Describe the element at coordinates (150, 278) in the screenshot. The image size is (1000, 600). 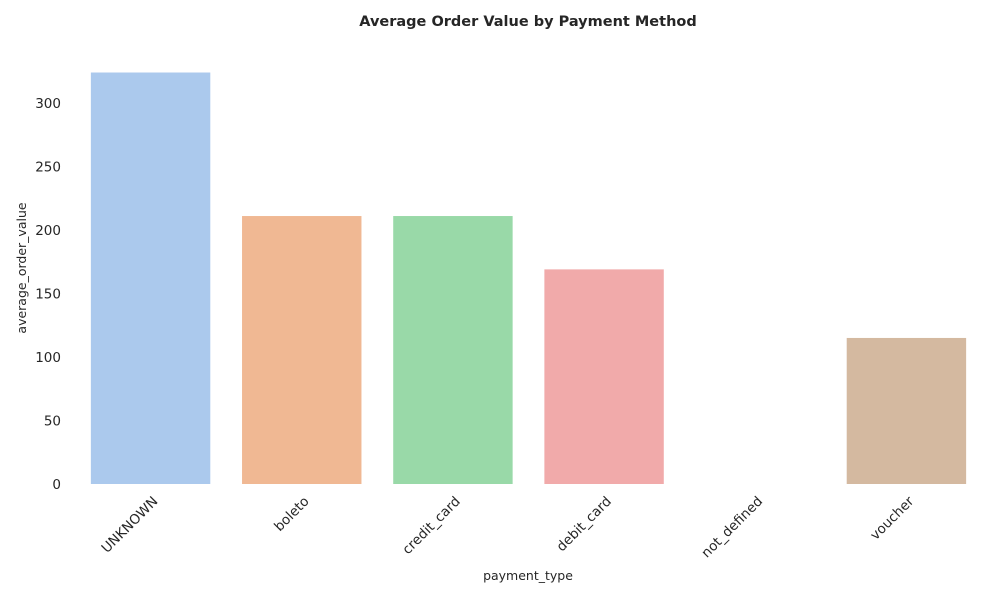
I see `bar-unknown` at that location.